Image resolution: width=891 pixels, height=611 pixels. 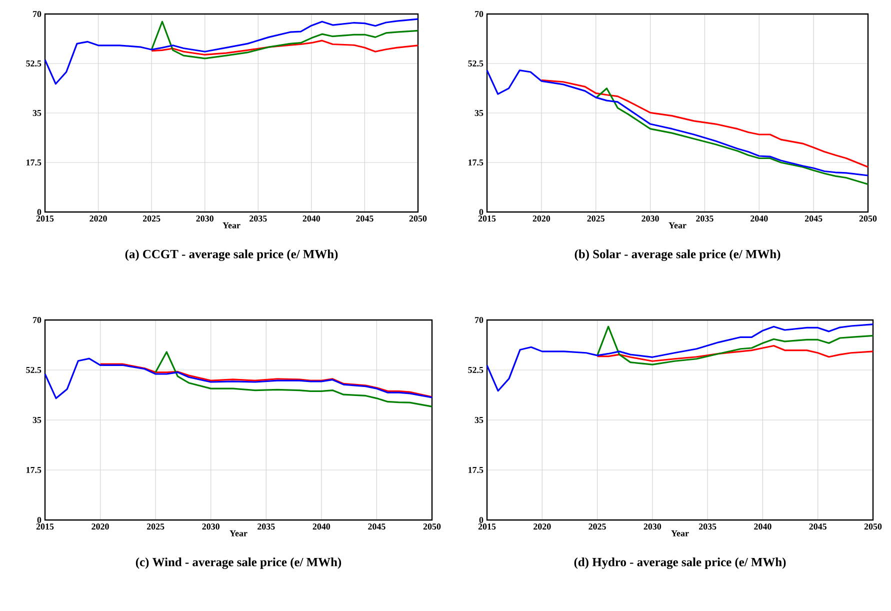 I want to click on text: (c) Wind - average sale price (e/ MWh), so click(x=239, y=563).